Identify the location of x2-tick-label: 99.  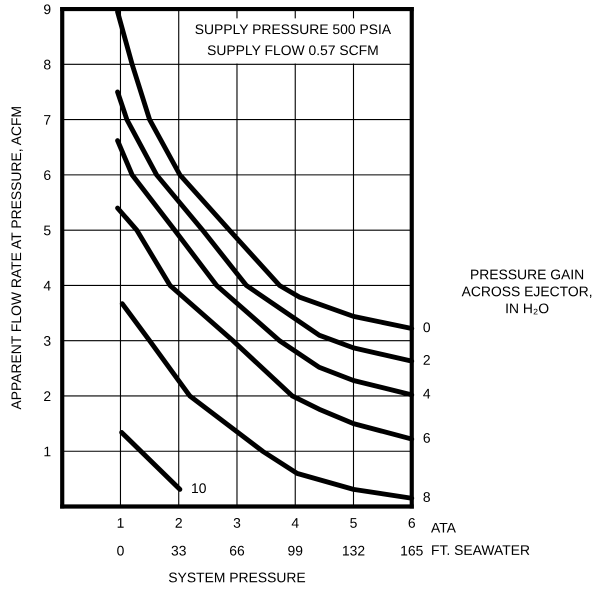
(295, 551).